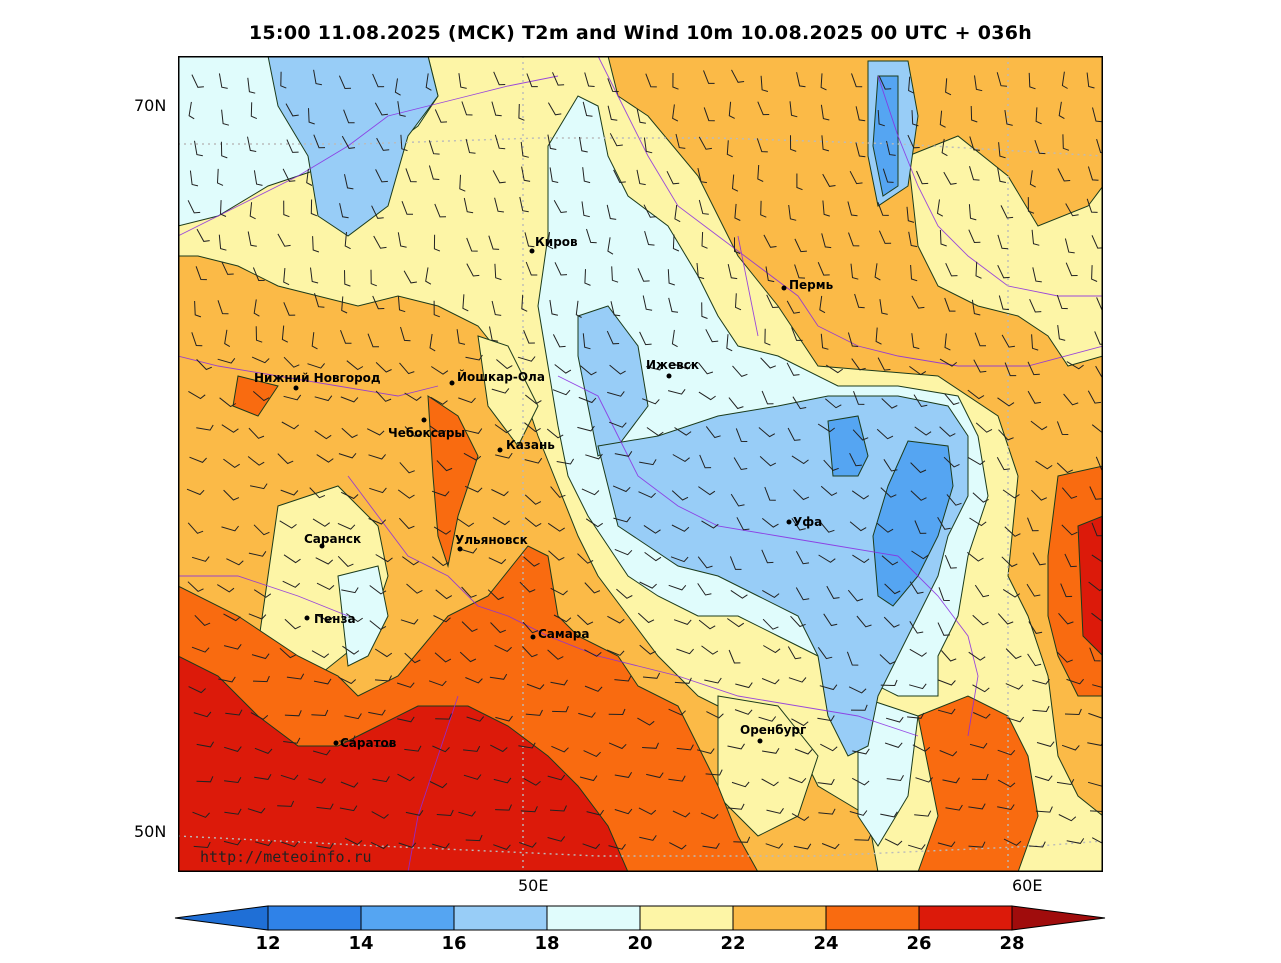  What do you see at coordinates (368, 743) in the screenshot?
I see `city-label-saratov: Саратов` at bounding box center [368, 743].